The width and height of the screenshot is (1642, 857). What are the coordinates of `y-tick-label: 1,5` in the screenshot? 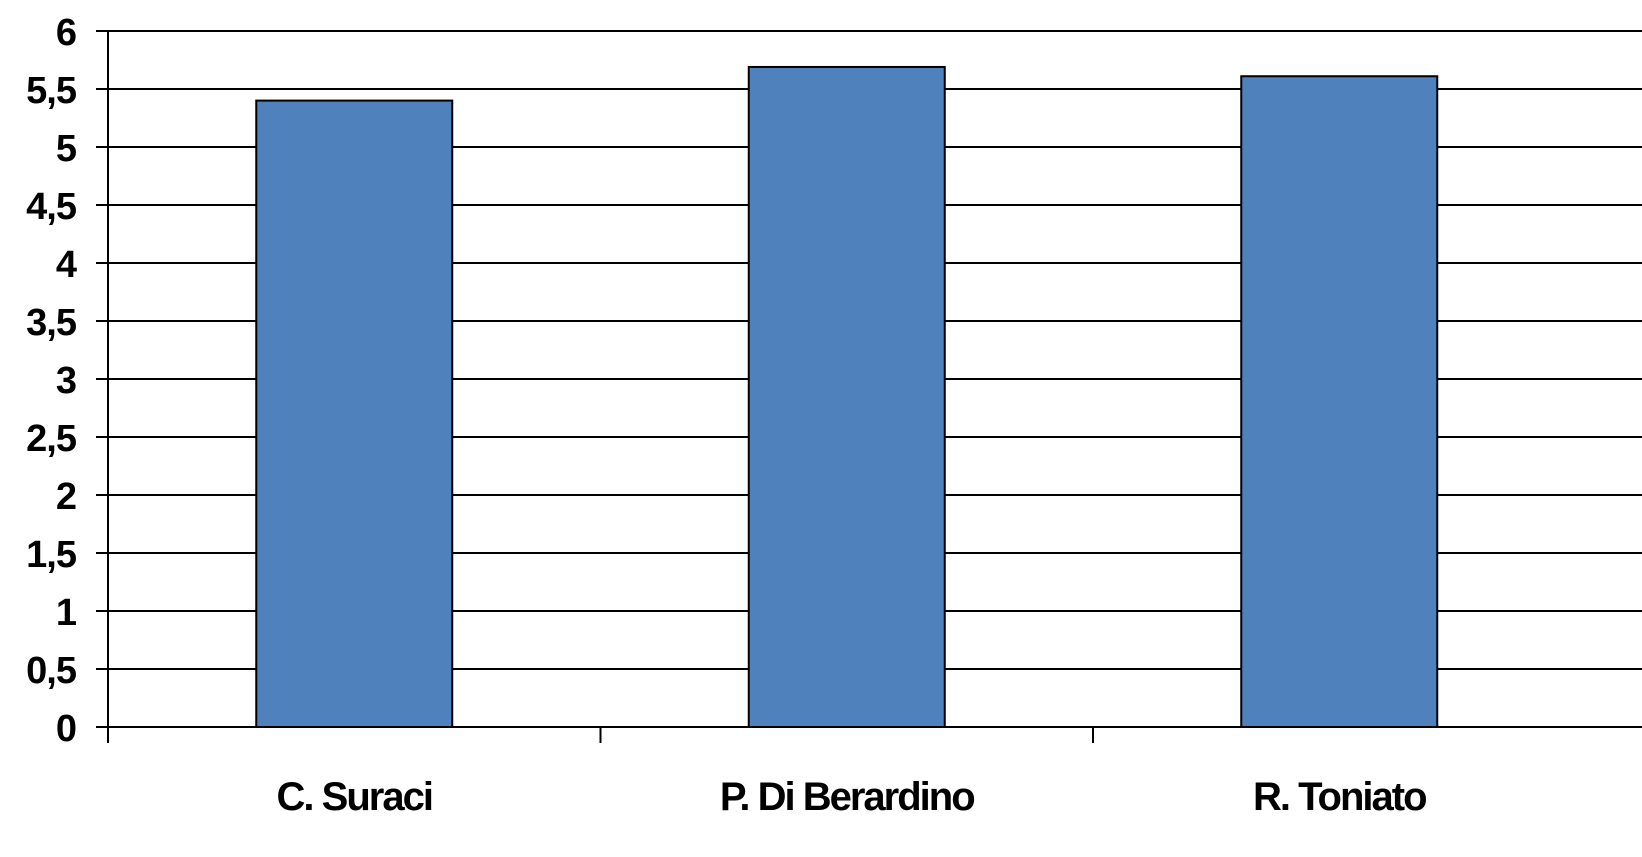 It's located at (51, 555).